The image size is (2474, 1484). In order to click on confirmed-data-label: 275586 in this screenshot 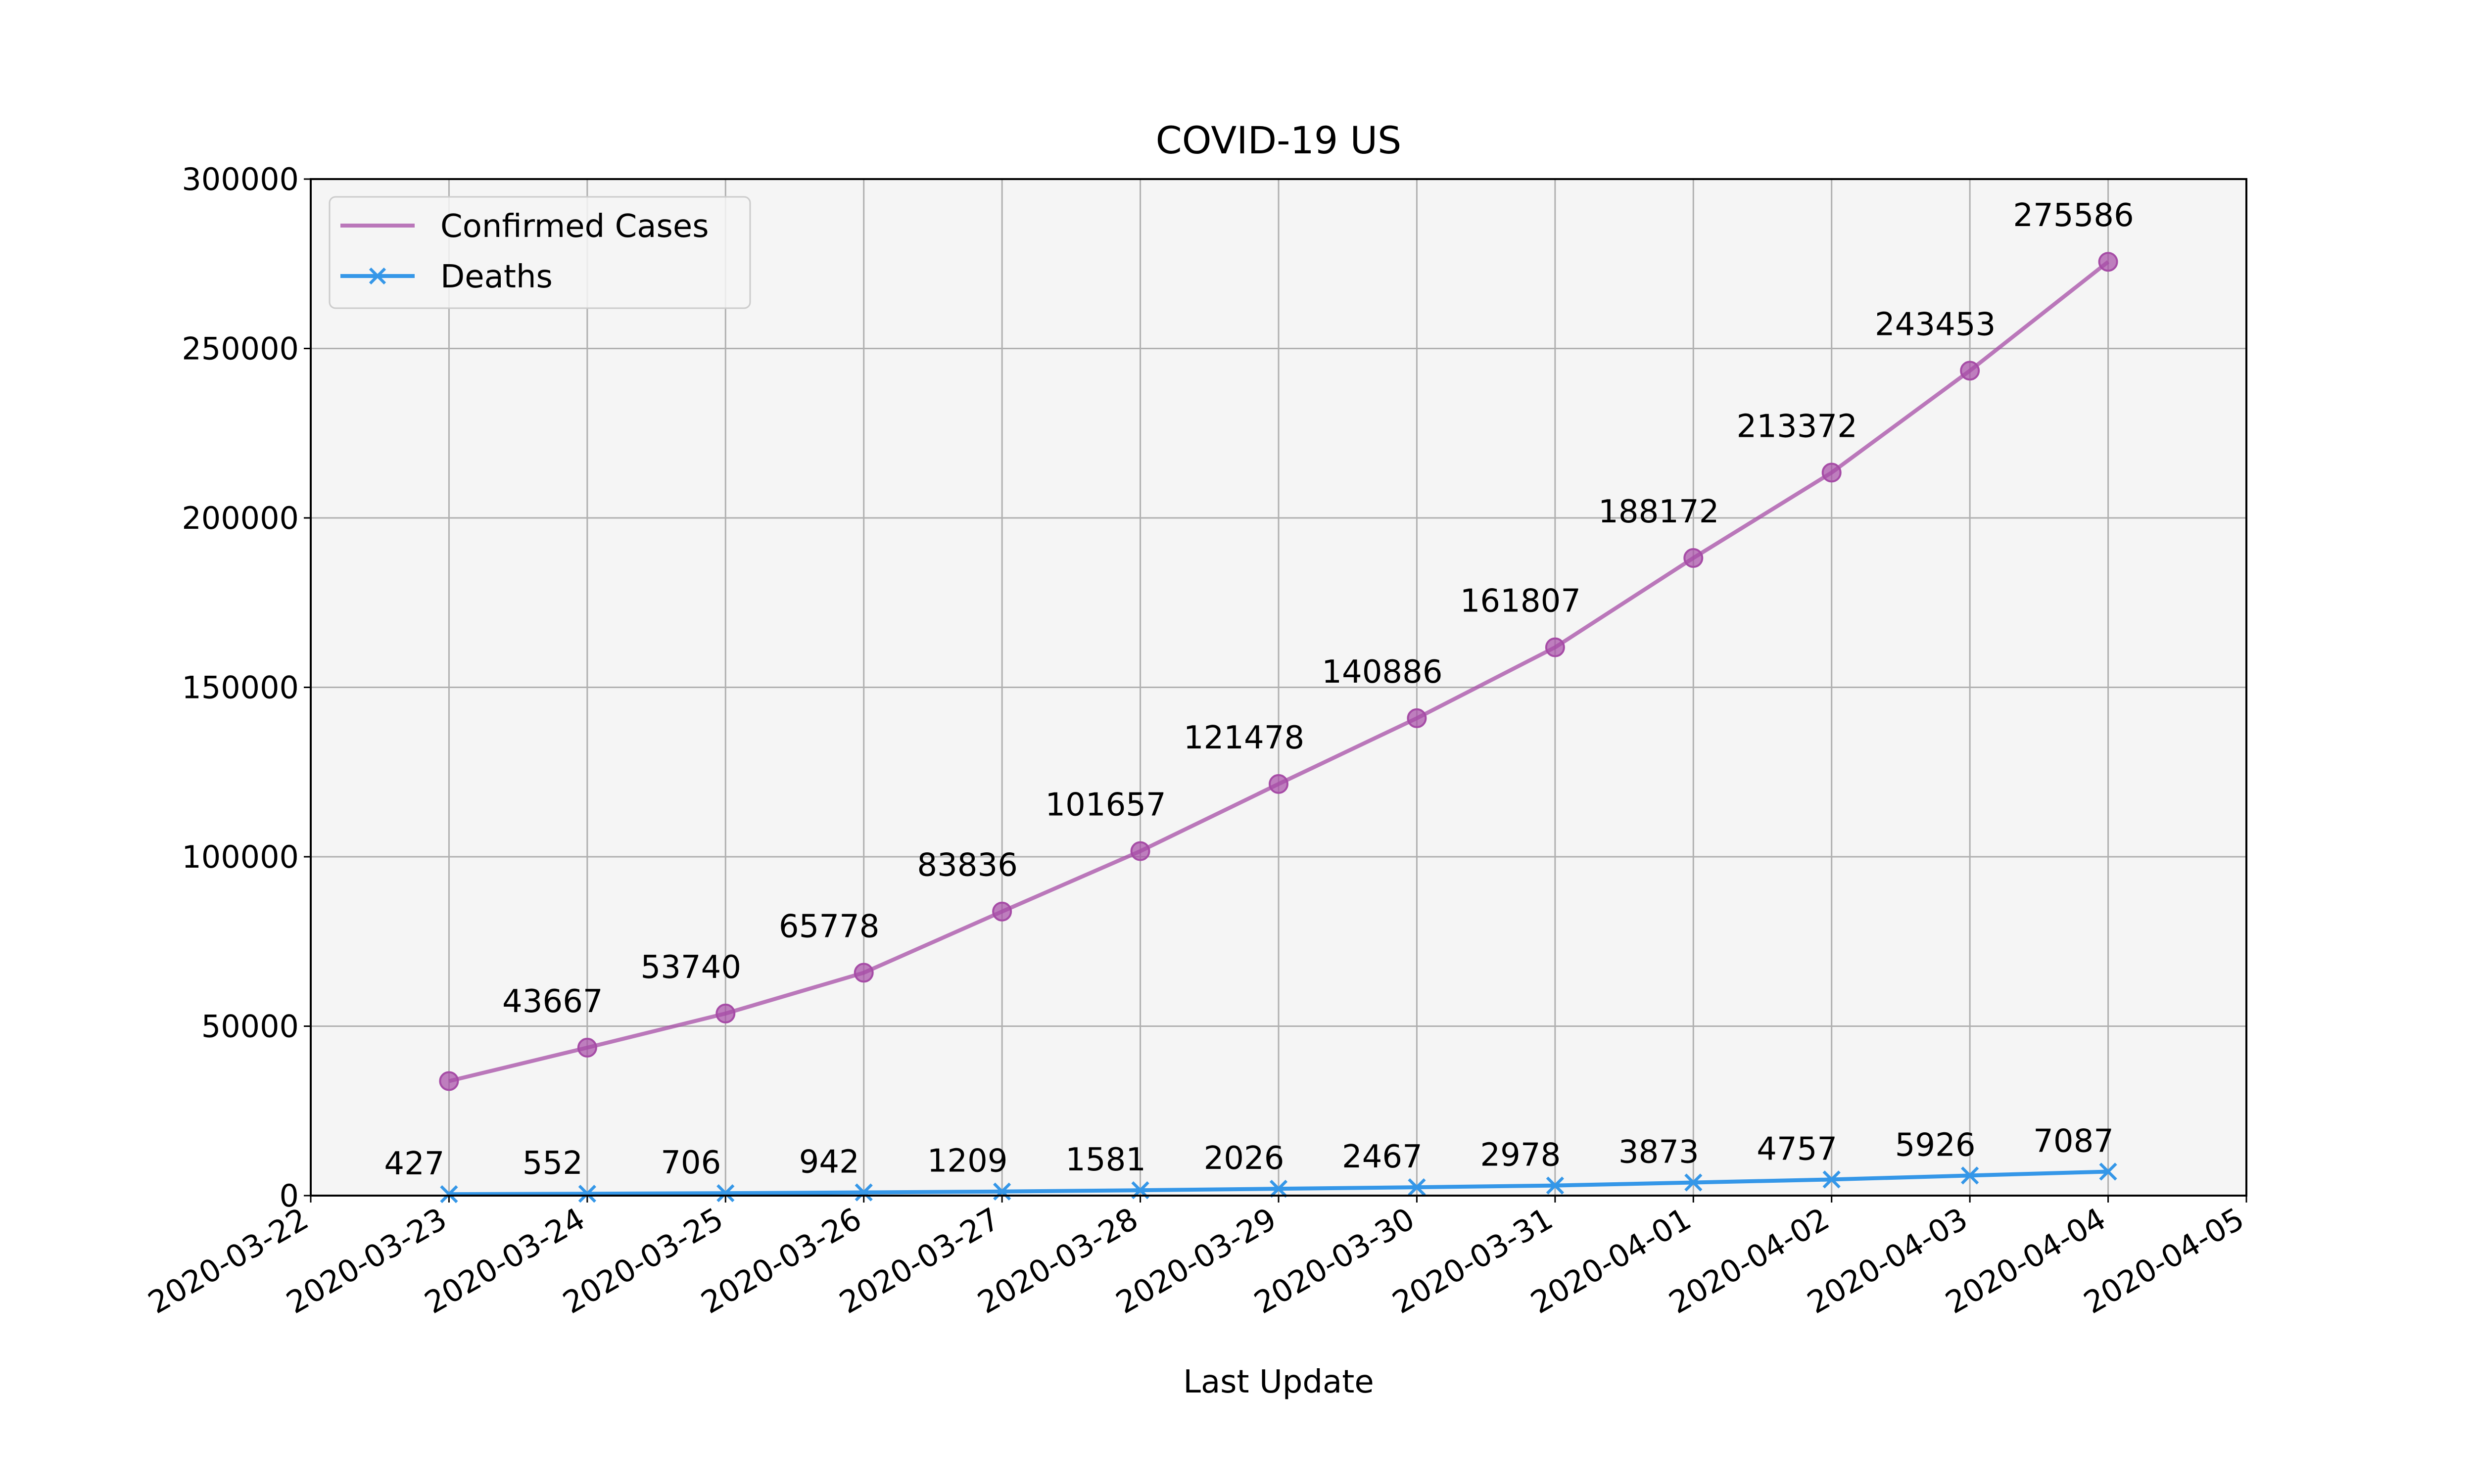, I will do `click(2074, 215)`.